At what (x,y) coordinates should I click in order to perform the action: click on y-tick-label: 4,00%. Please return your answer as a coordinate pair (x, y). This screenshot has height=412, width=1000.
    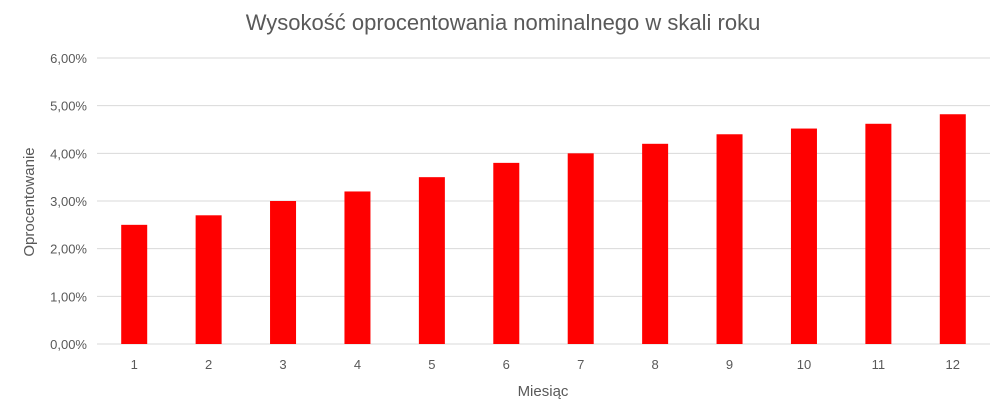
    Looking at the image, I should click on (68, 153).